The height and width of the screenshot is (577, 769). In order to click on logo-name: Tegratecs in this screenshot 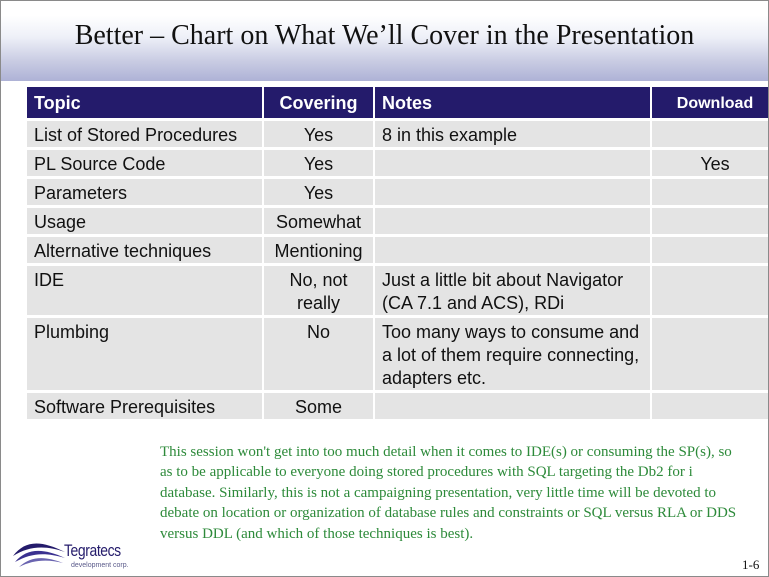, I will do `click(92, 550)`.